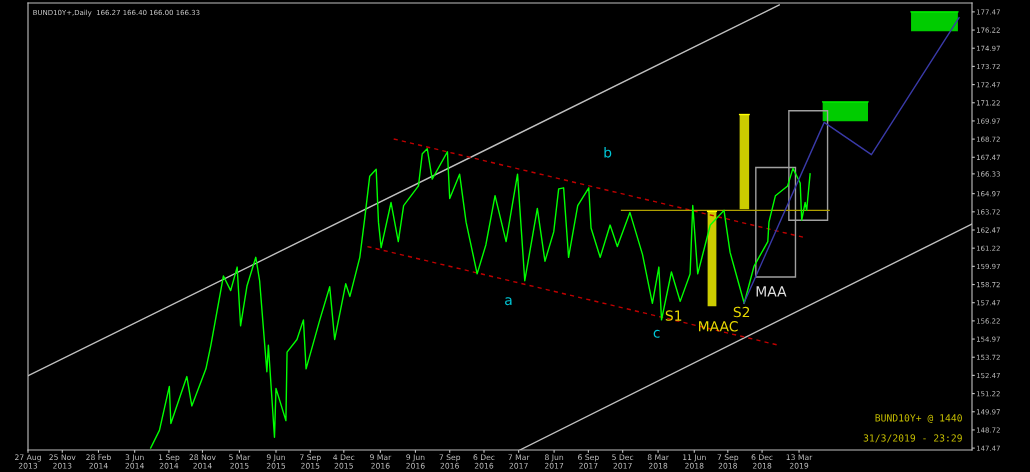  Describe the element at coordinates (771, 291) in the screenshot. I see `annotation: MAA` at that location.